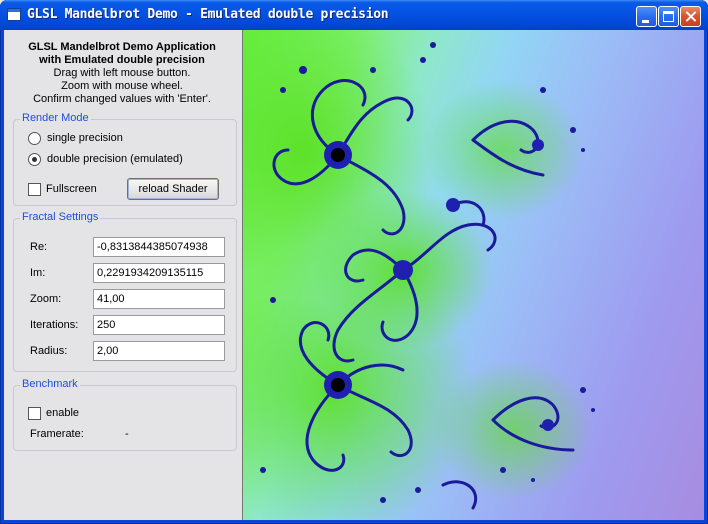  Describe the element at coordinates (159, 273) in the screenshot. I see `im-input: 0,2291934209135115` at that location.